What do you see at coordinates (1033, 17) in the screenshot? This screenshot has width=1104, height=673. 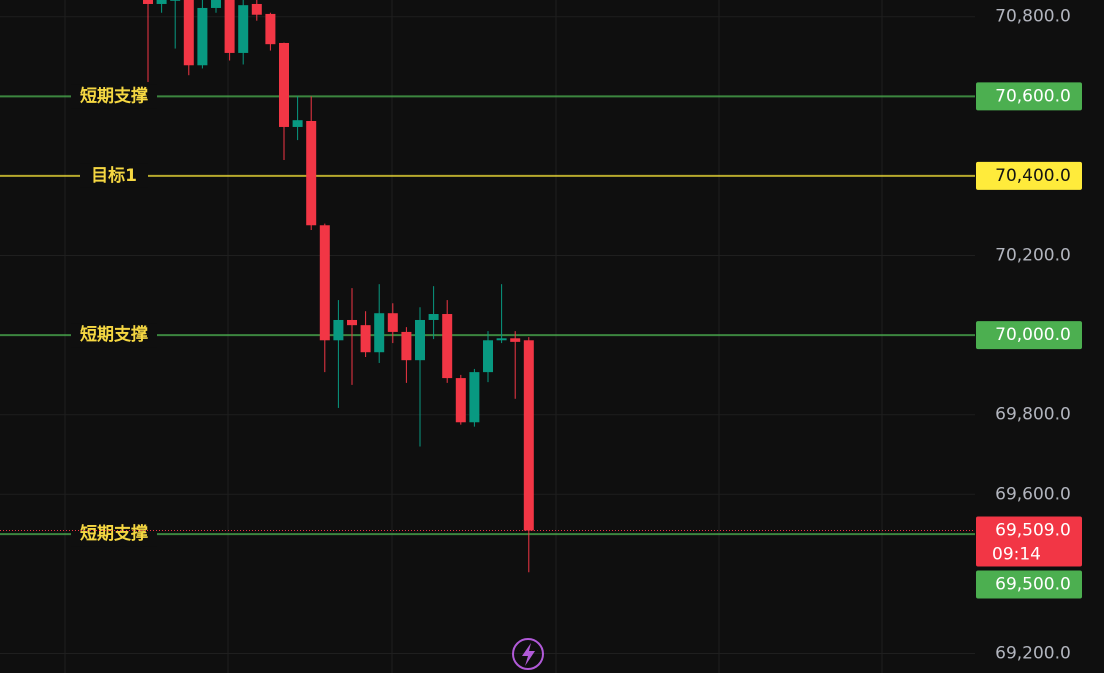 I see `y-tick-label: 70,800.0` at bounding box center [1033, 17].